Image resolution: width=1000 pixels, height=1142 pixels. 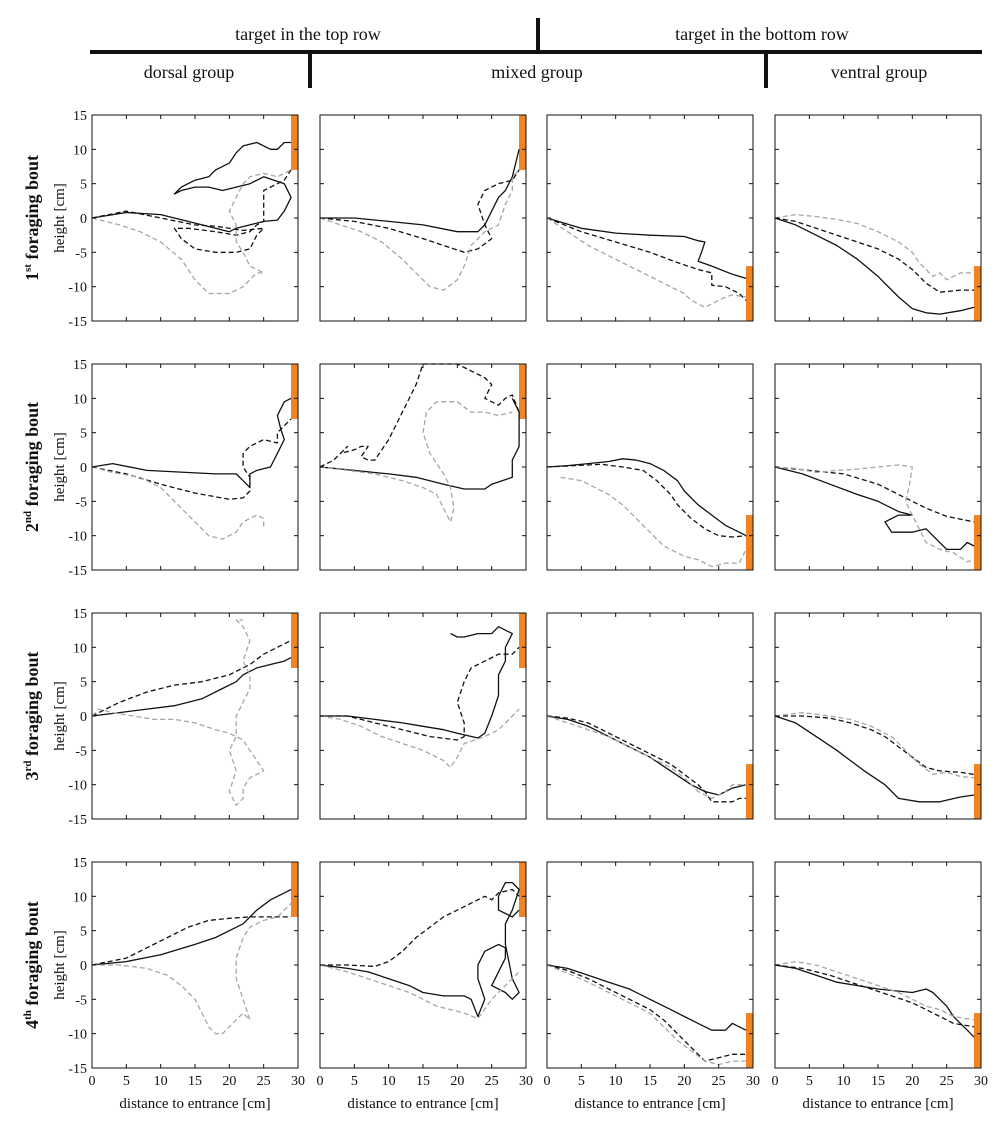 I want to click on panel-r2-c4, so click(x=878, y=467).